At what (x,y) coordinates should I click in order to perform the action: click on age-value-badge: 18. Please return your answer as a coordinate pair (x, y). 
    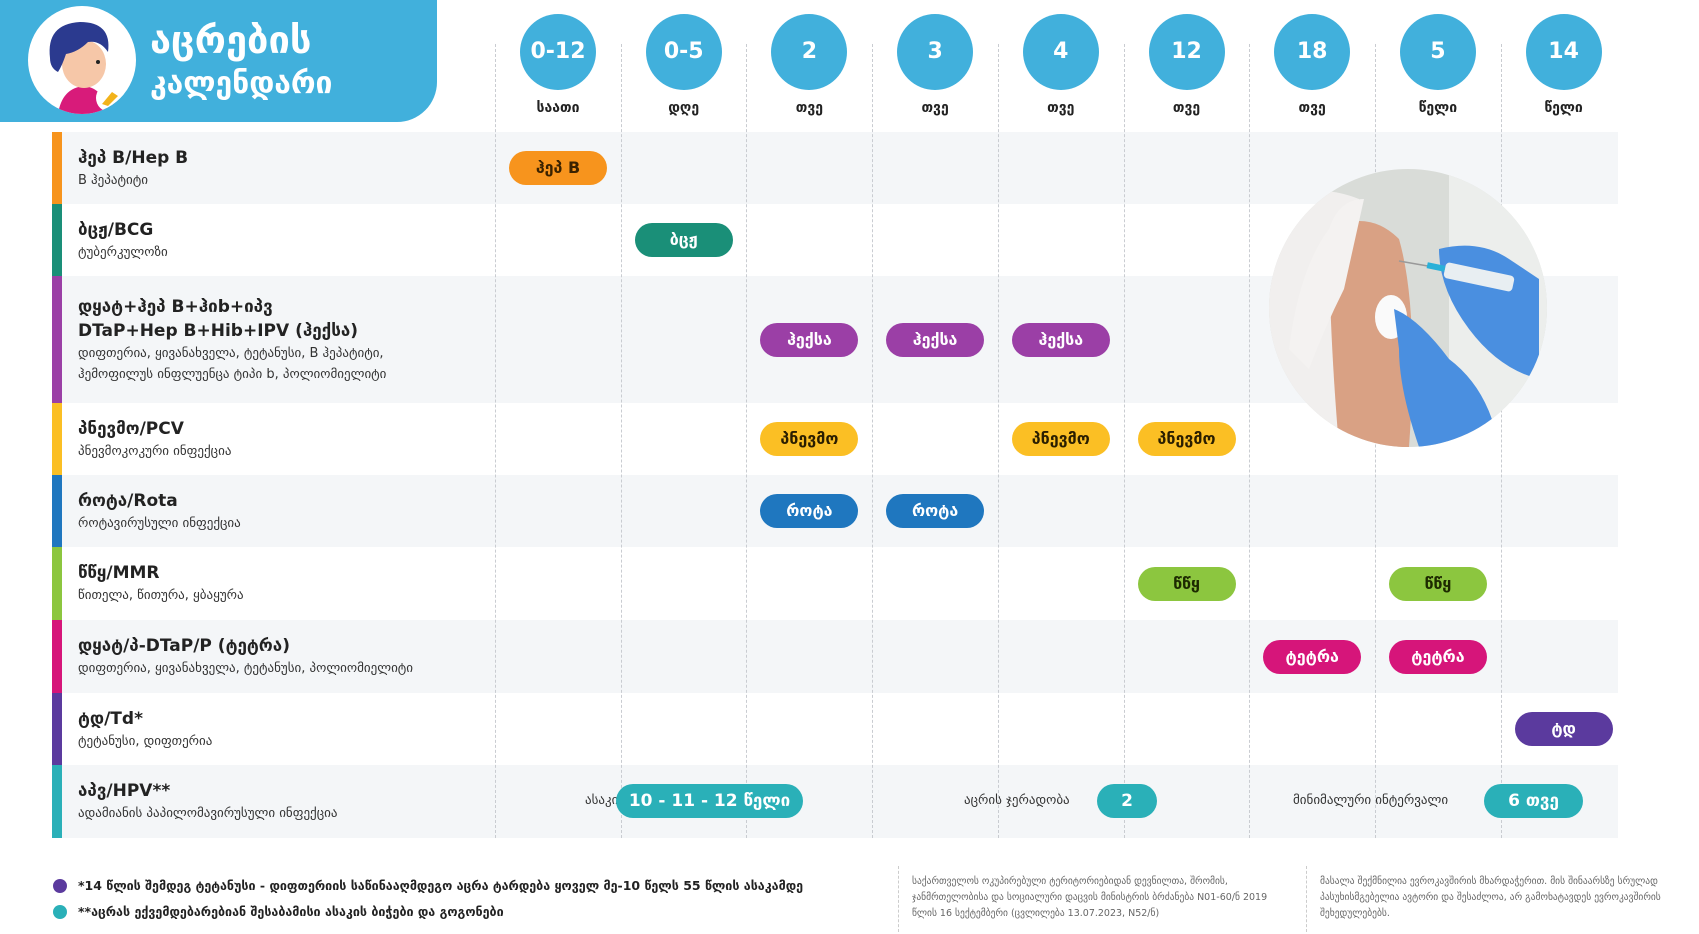
    Looking at the image, I should click on (1312, 52).